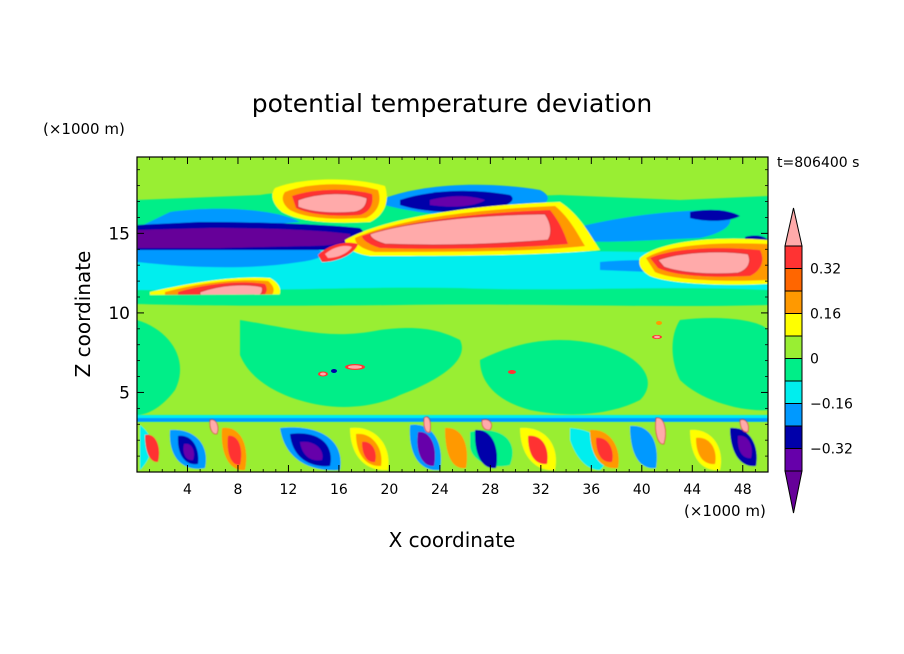  Describe the element at coordinates (355, 367) in the screenshot. I see `blob-pink-c` at that location.